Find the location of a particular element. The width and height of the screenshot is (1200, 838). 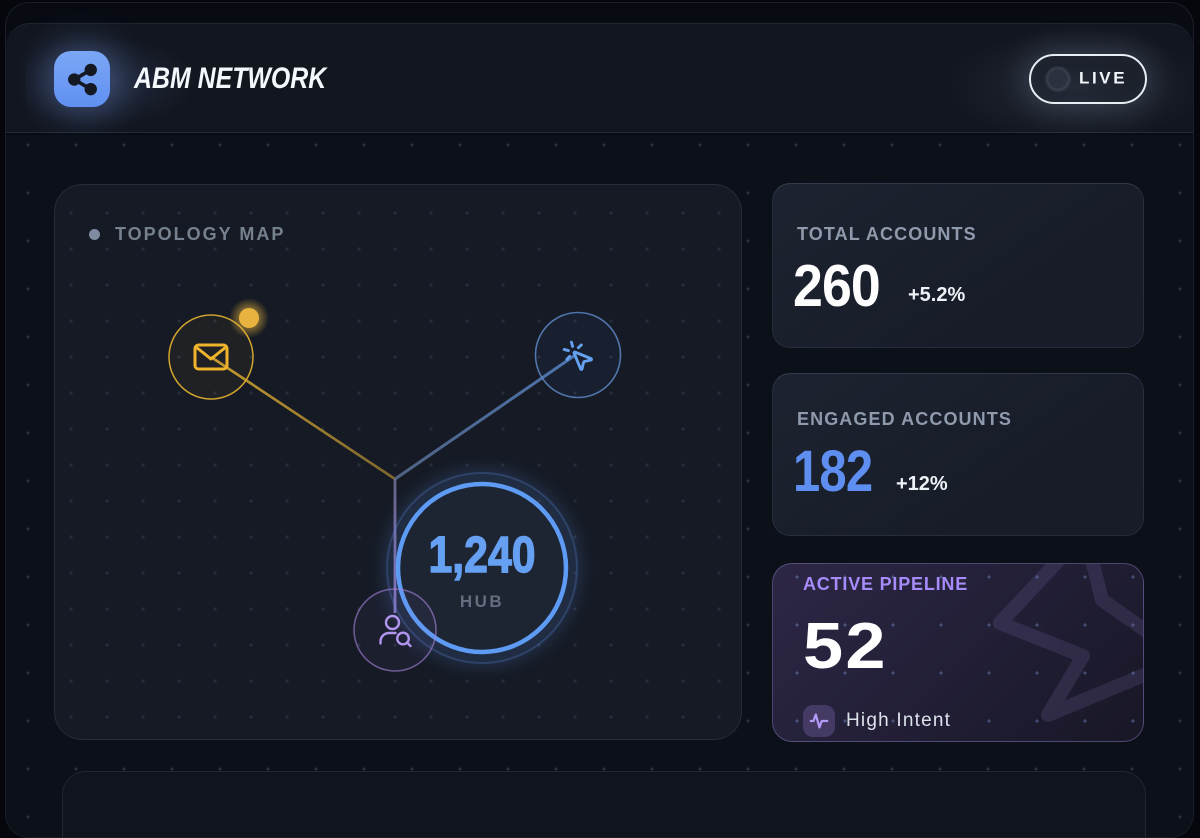

svg-text: 1,240 is located at coordinates (482, 554).